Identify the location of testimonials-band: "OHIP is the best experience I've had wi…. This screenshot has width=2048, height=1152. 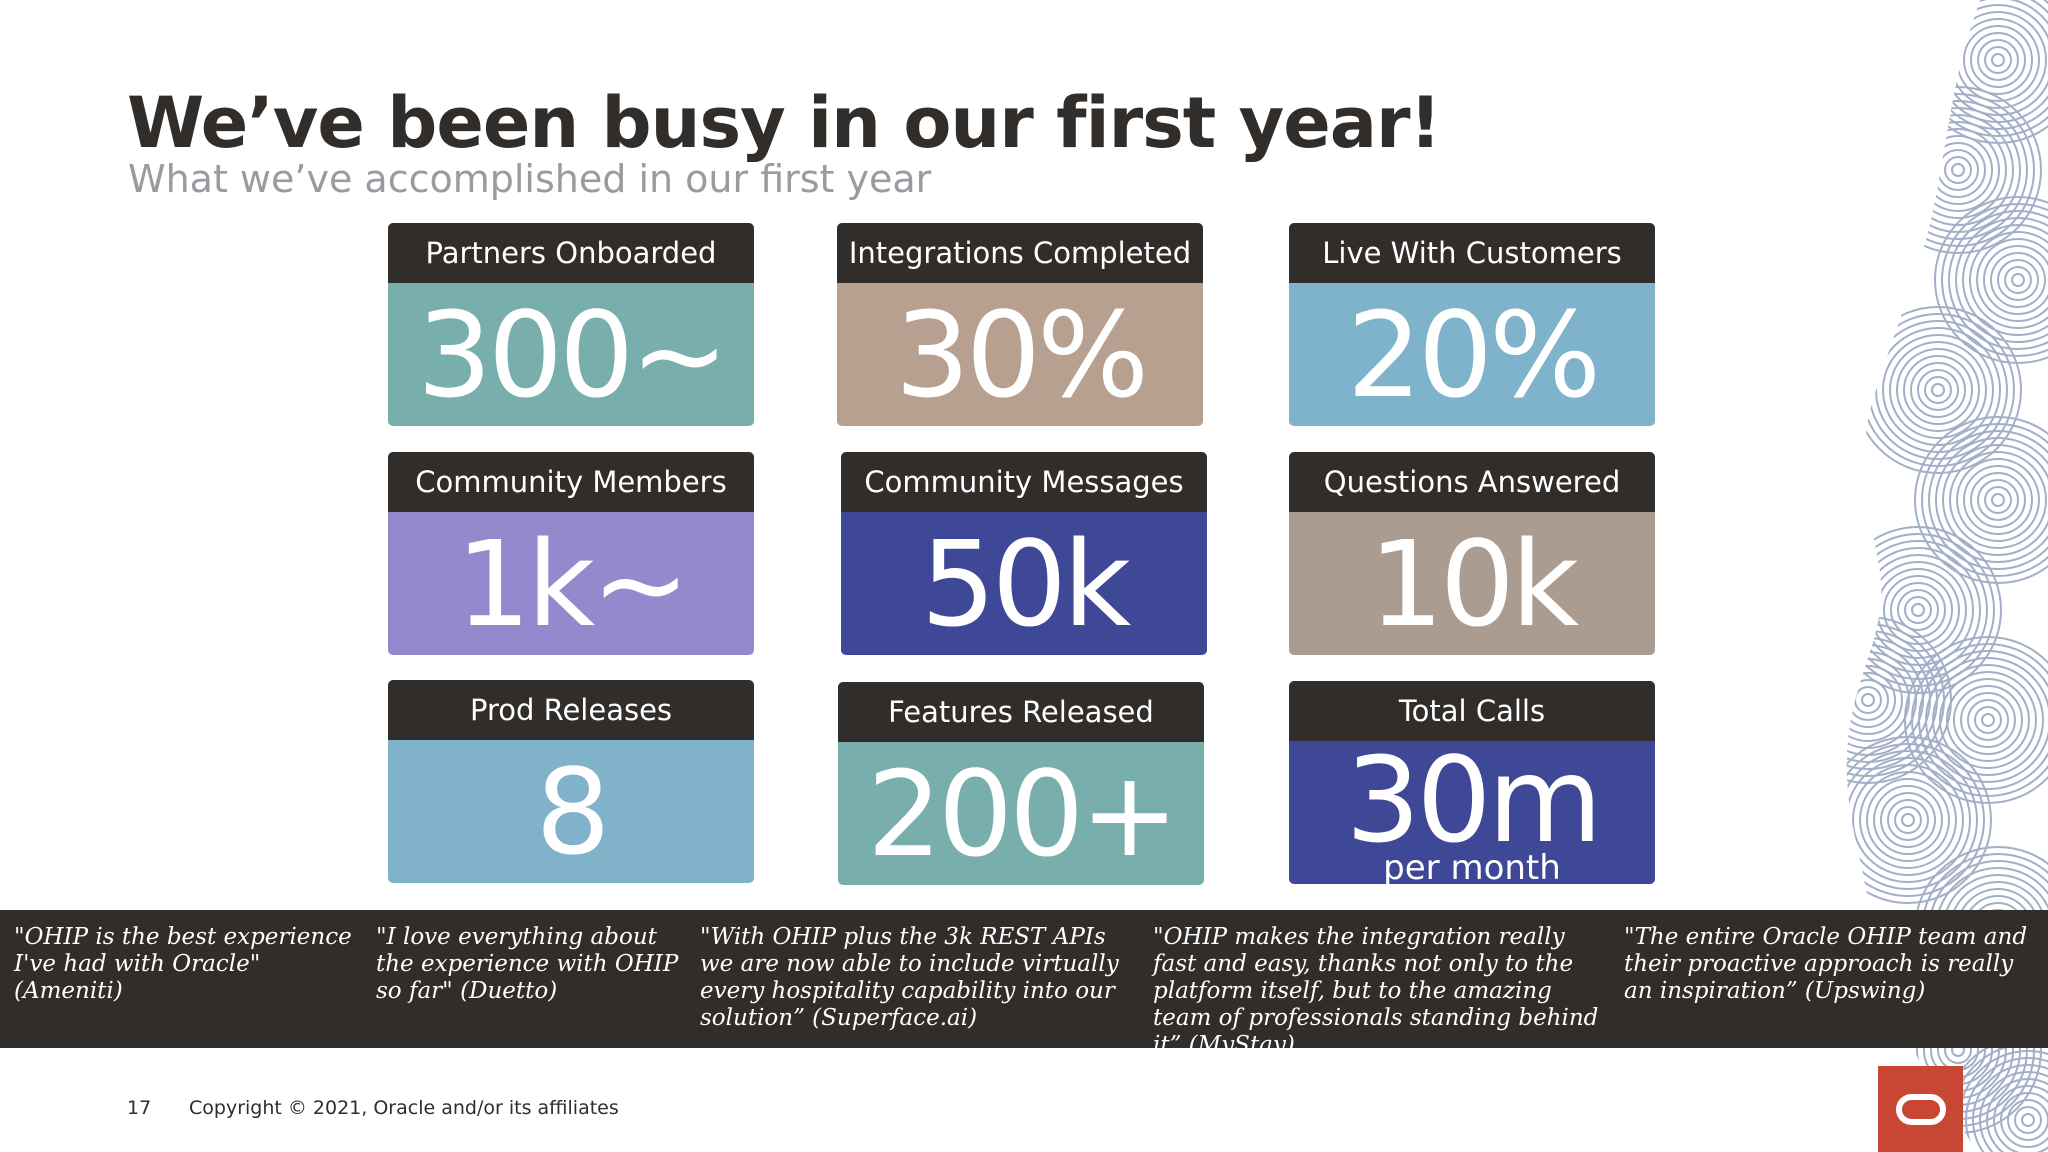
(1024, 984).